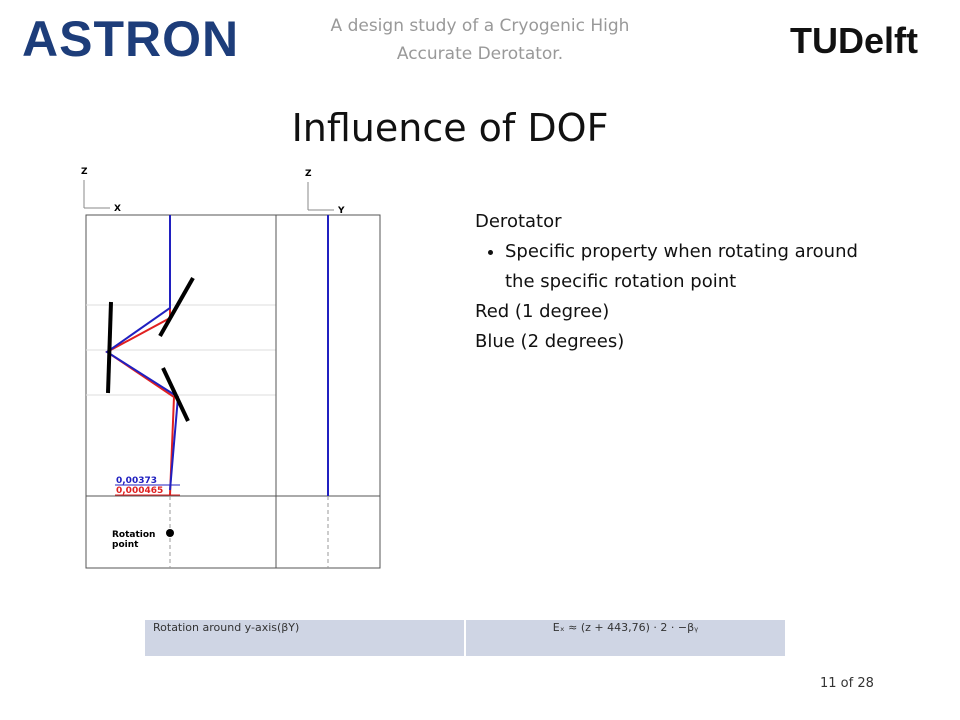  Describe the element at coordinates (550, 341) in the screenshot. I see `legend-blue: Blue (2 degrees)` at that location.